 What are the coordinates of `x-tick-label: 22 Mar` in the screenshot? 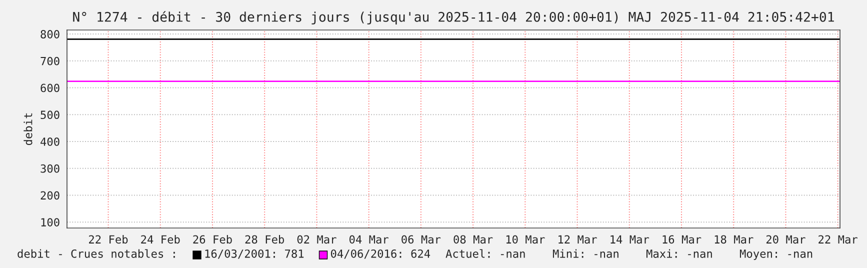 It's located at (838, 239).